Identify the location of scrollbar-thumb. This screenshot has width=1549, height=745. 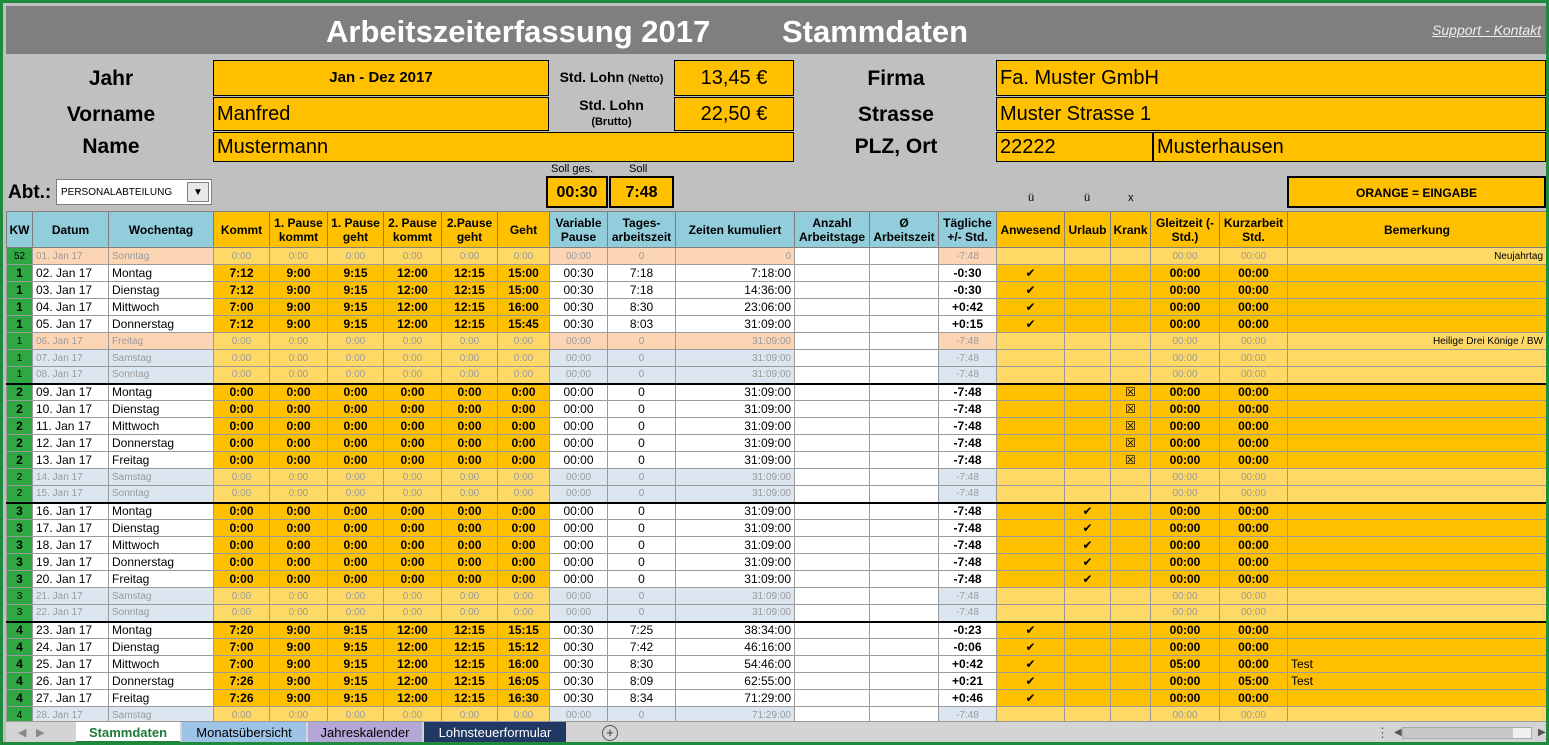
(1458, 733).